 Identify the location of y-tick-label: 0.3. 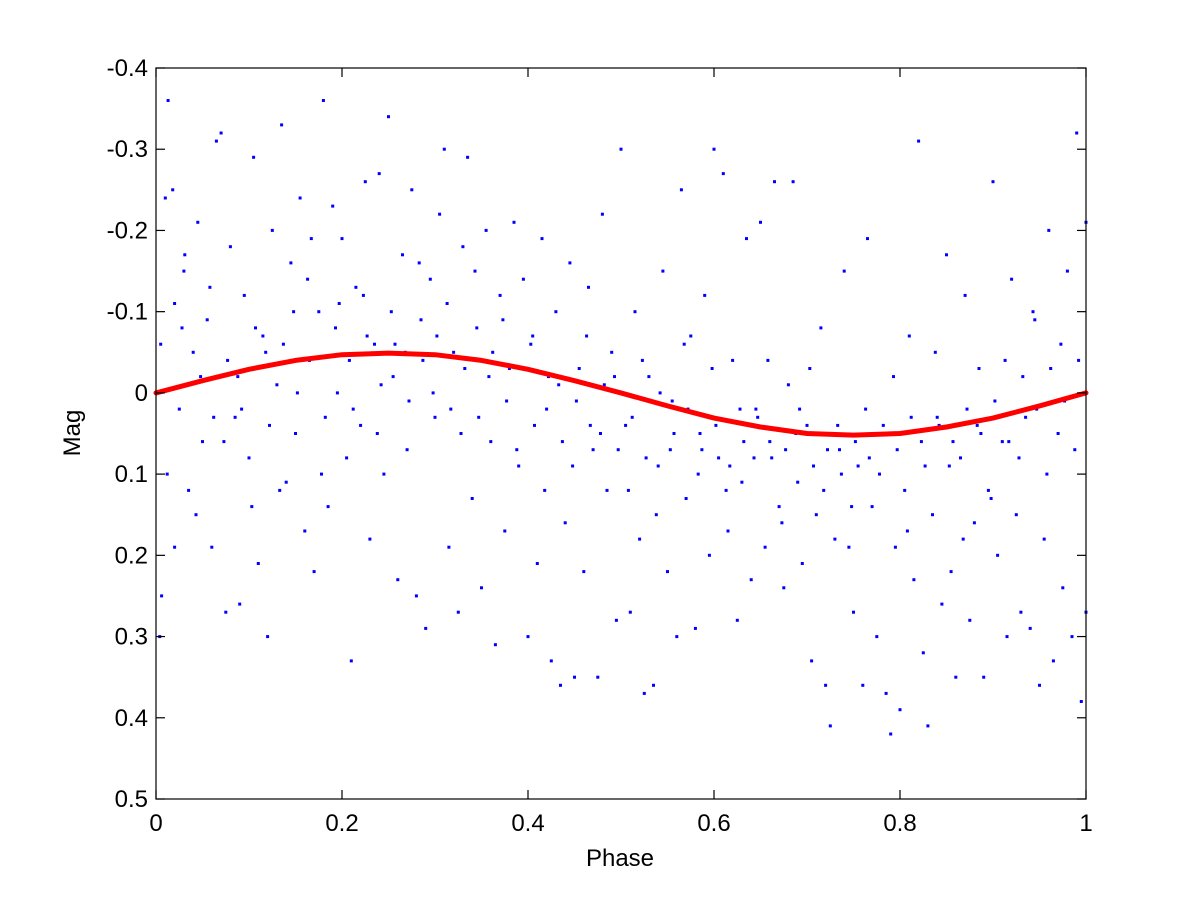
(131, 637).